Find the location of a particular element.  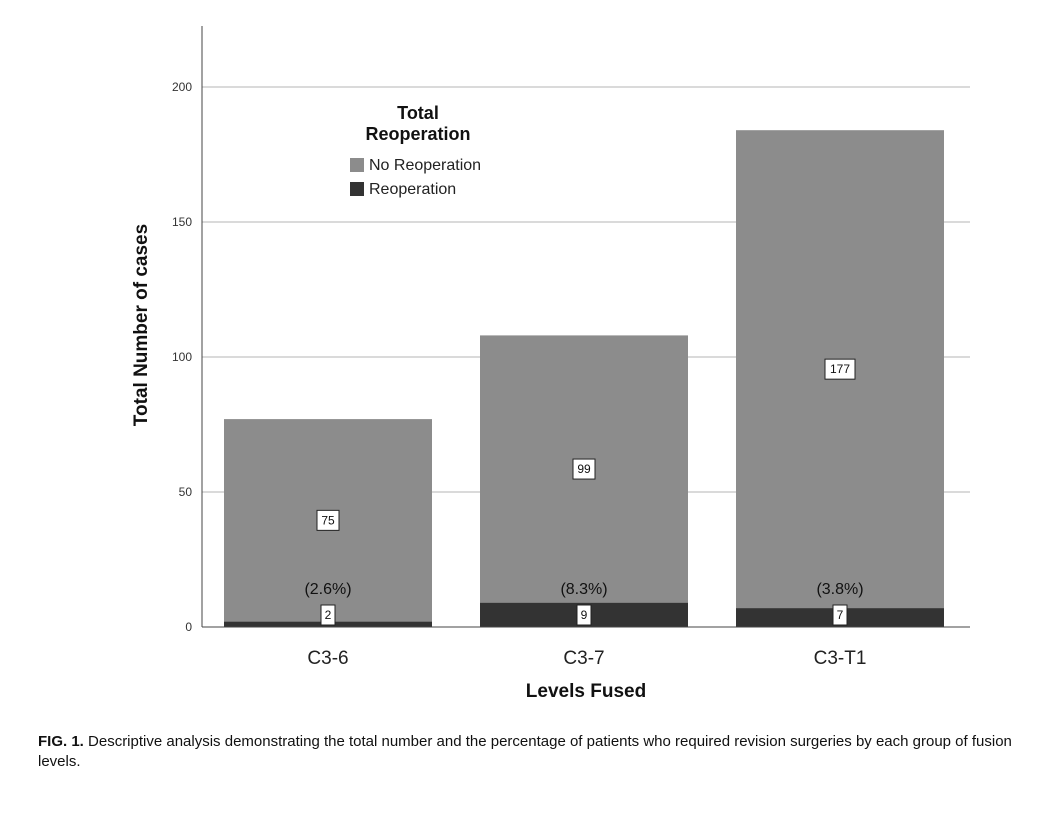

legend-swatch-reoperation is located at coordinates (357, 189).